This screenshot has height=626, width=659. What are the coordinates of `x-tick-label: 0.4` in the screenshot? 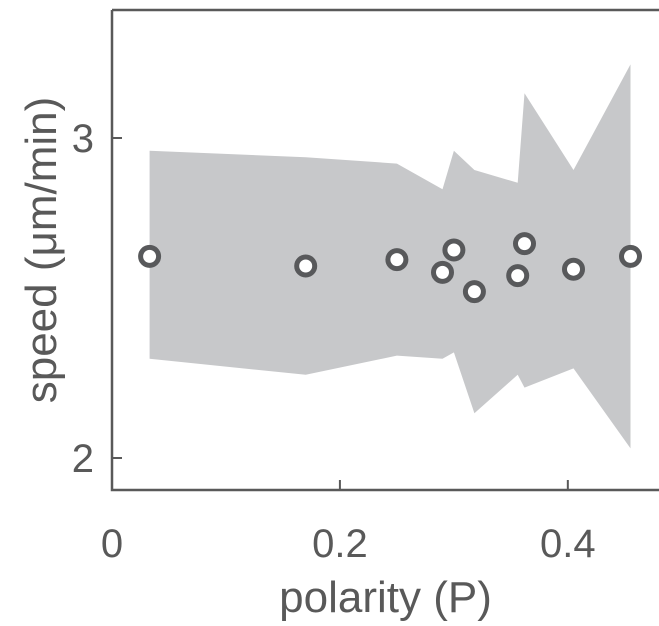 It's located at (568, 544).